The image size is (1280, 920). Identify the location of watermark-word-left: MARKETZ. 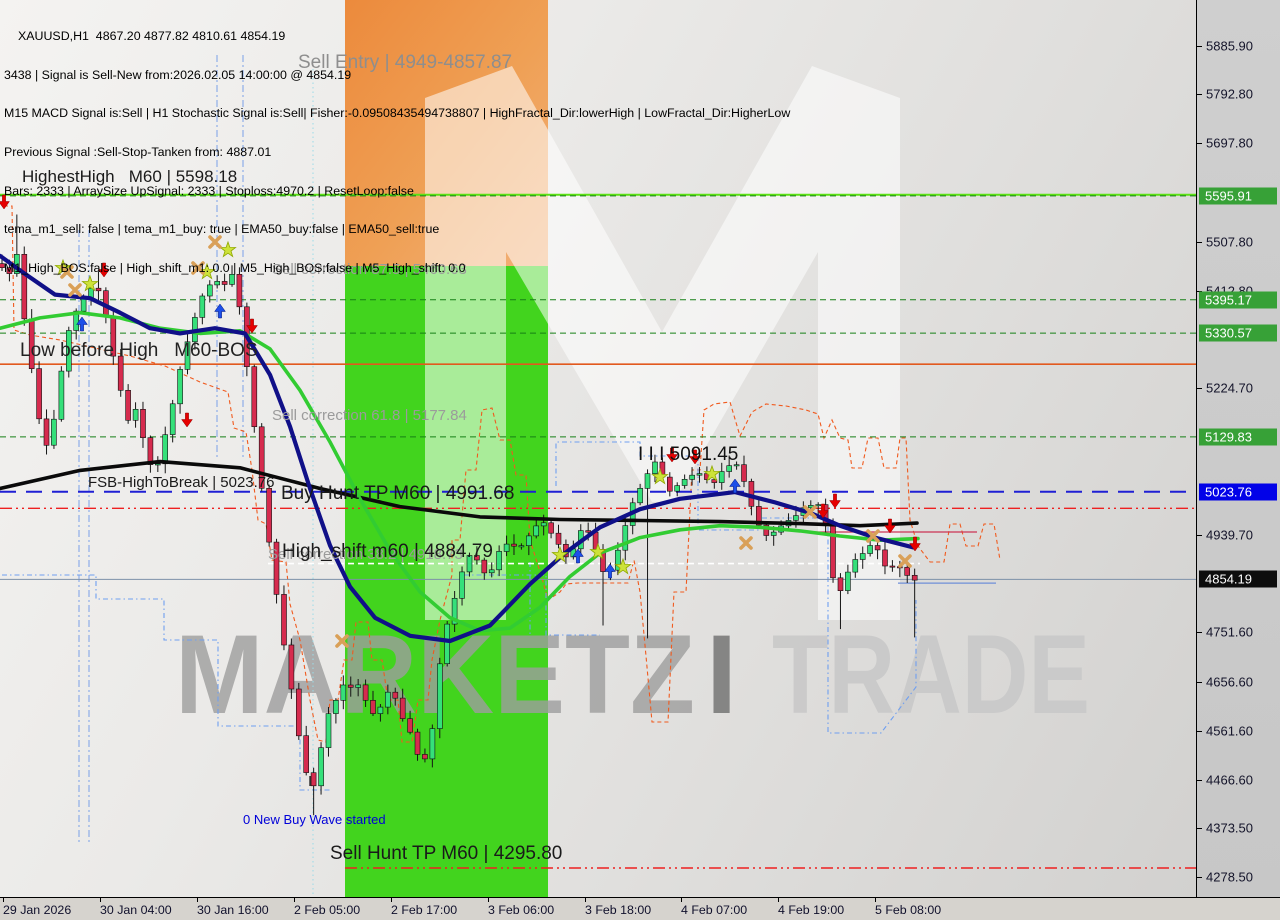
(435, 674).